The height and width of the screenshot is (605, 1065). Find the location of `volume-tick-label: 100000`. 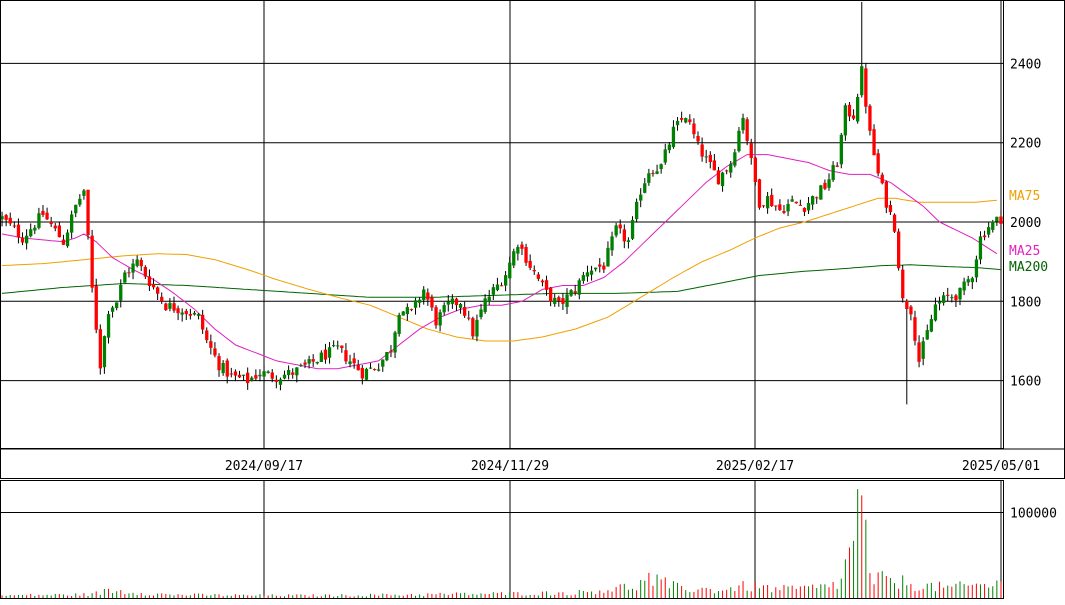

volume-tick-label: 100000 is located at coordinates (1033, 513).